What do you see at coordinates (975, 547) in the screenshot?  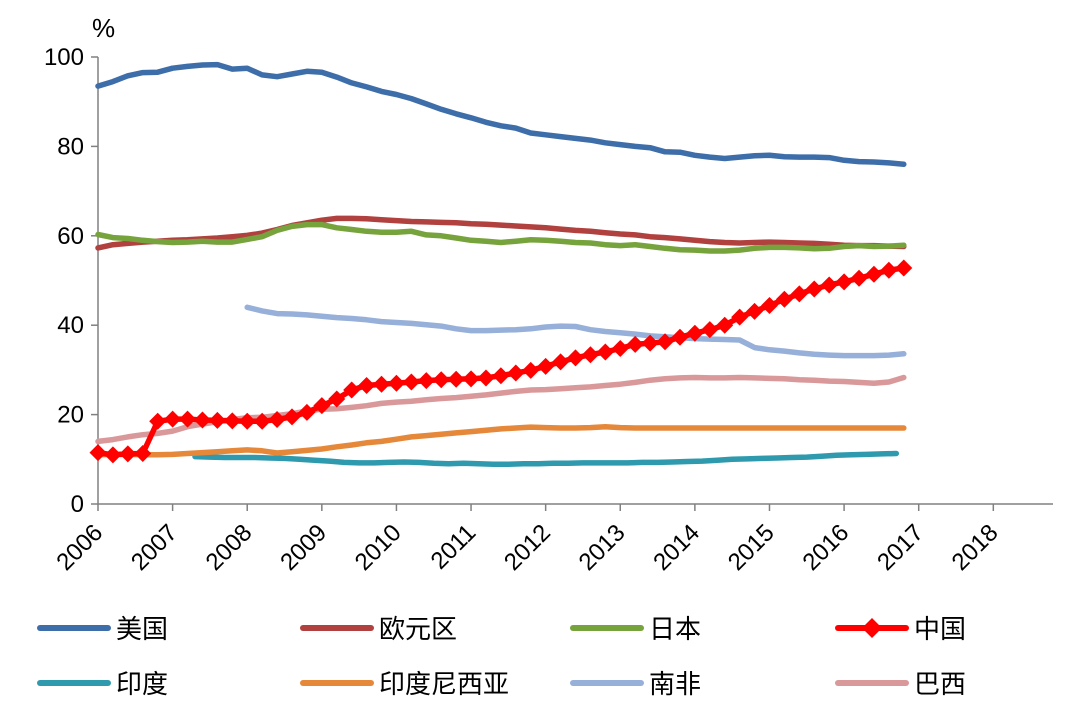 I see `x-tick-label: 2018` at bounding box center [975, 547].